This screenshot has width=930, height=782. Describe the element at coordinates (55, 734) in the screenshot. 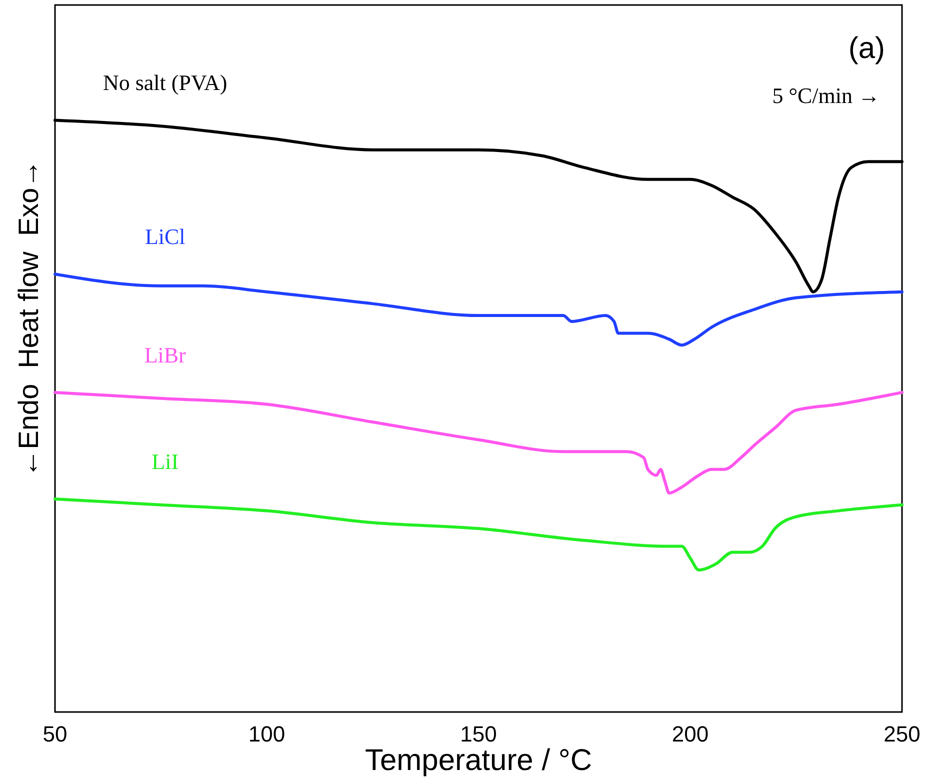

I see `x-tick-label: 50` at that location.